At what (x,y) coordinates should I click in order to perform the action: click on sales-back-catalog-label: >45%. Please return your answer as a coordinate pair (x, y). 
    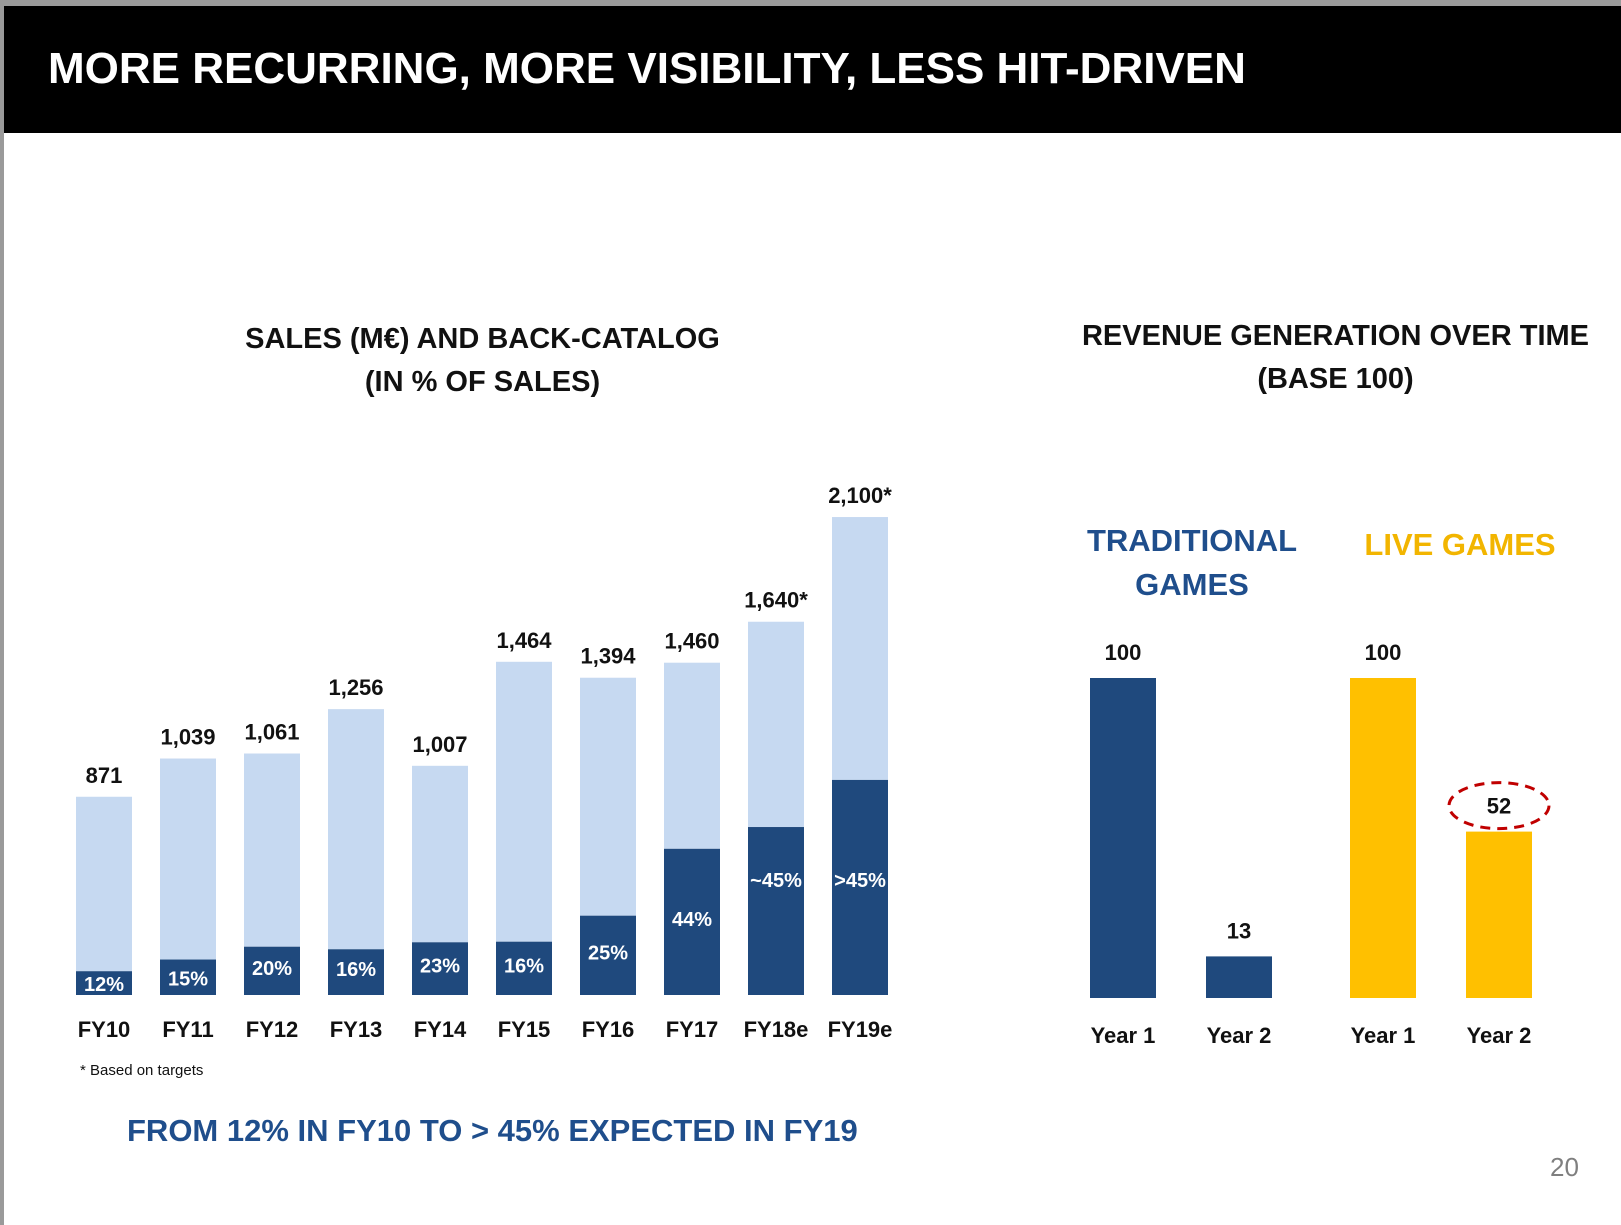
    Looking at the image, I should click on (860, 881).